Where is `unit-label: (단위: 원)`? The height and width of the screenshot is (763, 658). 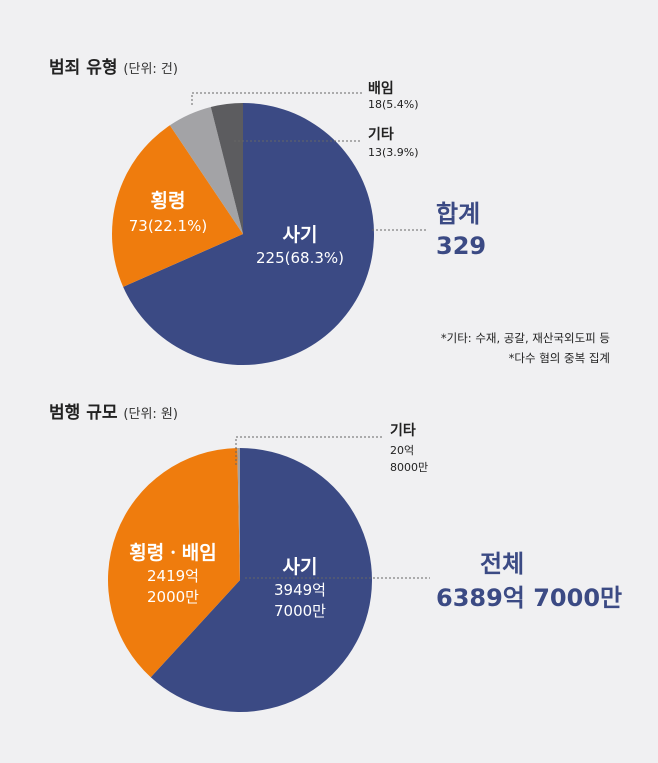
unit-label: (단위: 원) is located at coordinates (150, 414).